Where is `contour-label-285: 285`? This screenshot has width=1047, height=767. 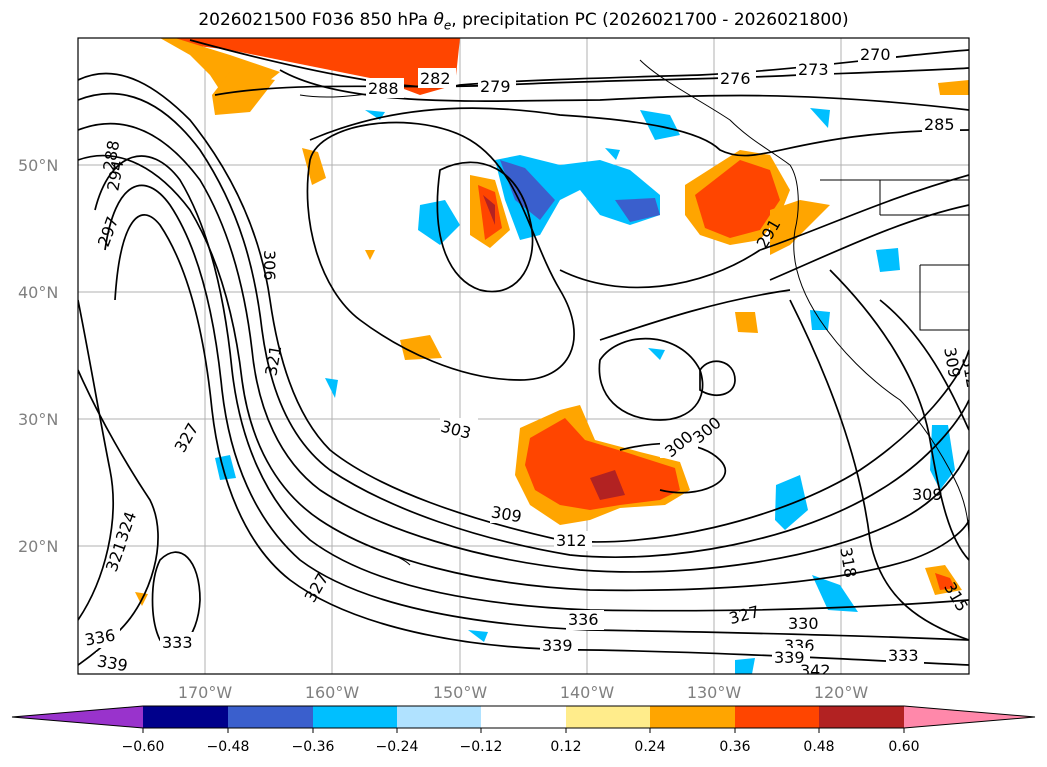 contour-label-285: 285 is located at coordinates (939, 124).